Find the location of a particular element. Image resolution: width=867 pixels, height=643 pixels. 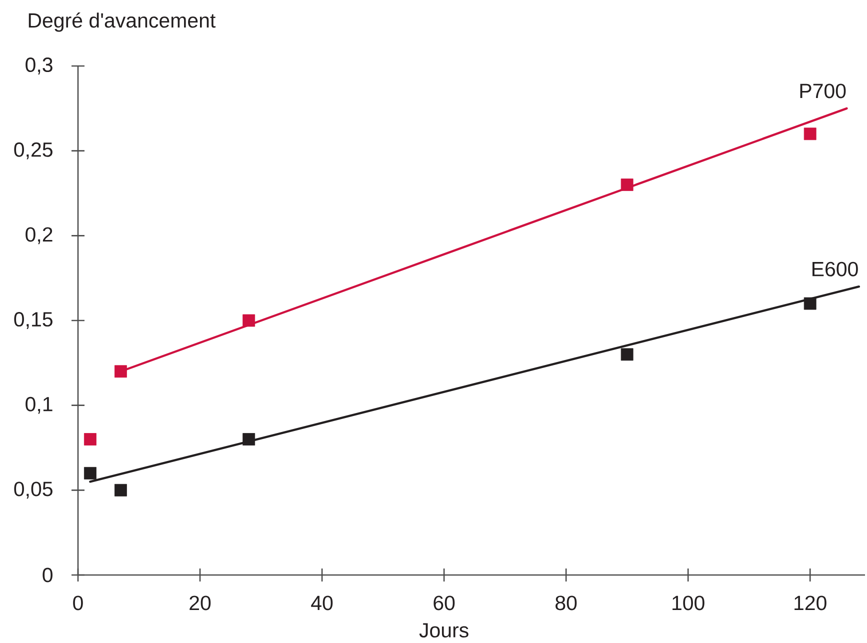

x-tick-label: 20 is located at coordinates (200, 603).